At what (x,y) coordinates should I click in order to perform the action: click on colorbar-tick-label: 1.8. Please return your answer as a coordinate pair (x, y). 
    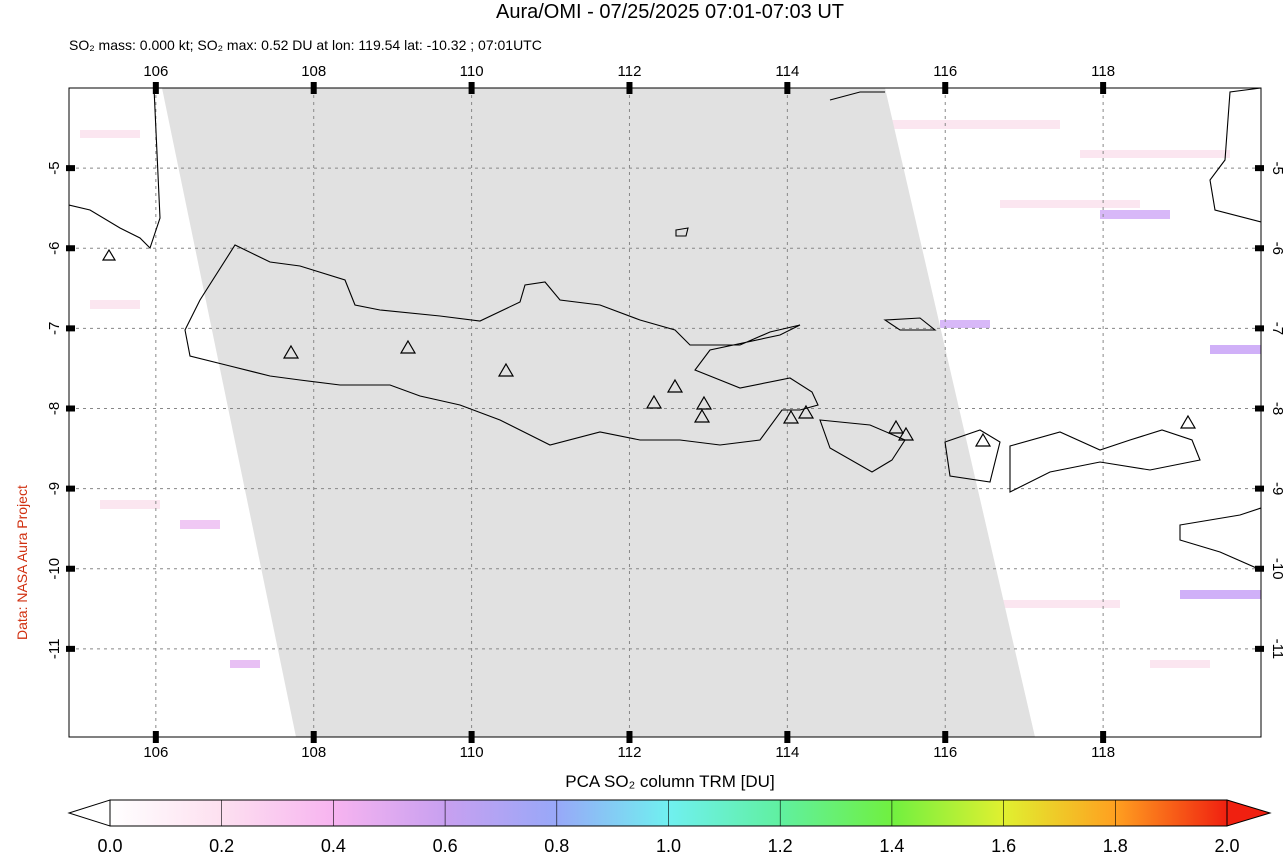
    Looking at the image, I should click on (1115, 845).